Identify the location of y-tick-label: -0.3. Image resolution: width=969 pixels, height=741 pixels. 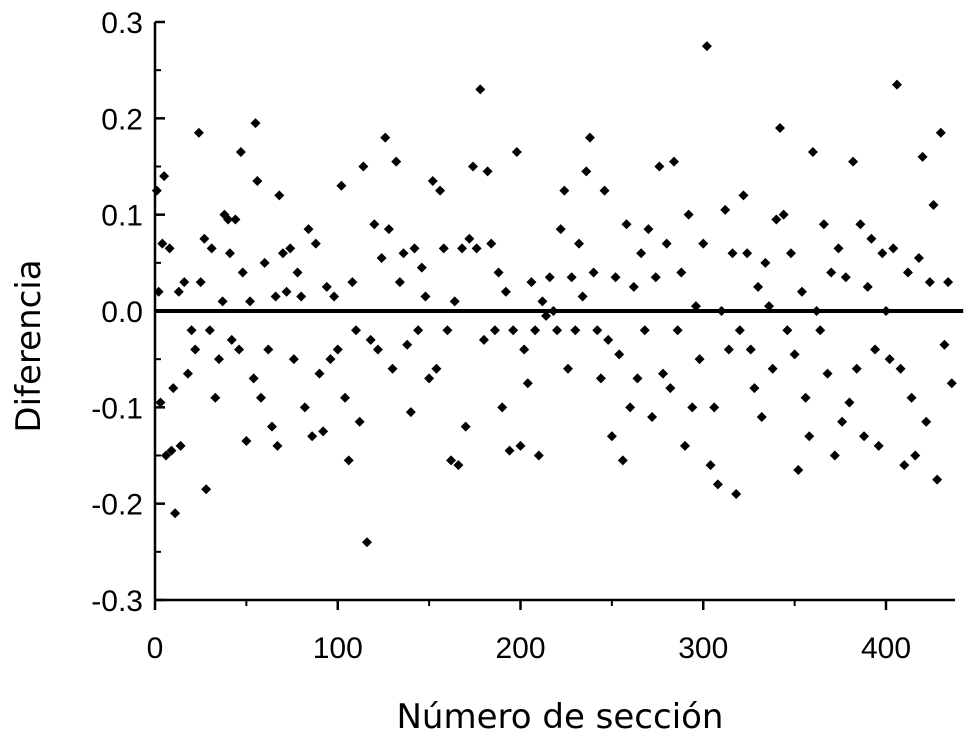
(117, 601).